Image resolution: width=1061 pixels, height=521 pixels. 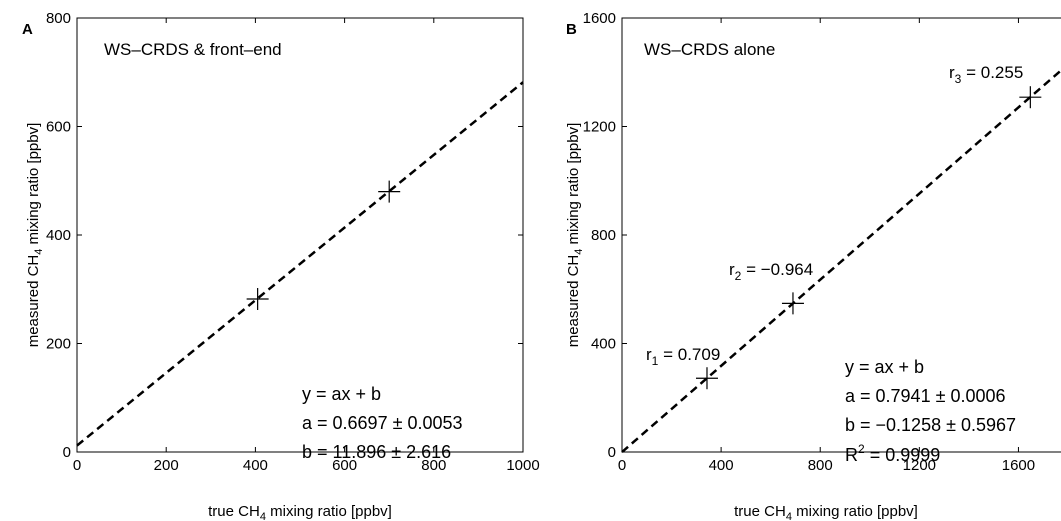 I want to click on panel-a-ytick-label: 400, so click(x=58, y=235).